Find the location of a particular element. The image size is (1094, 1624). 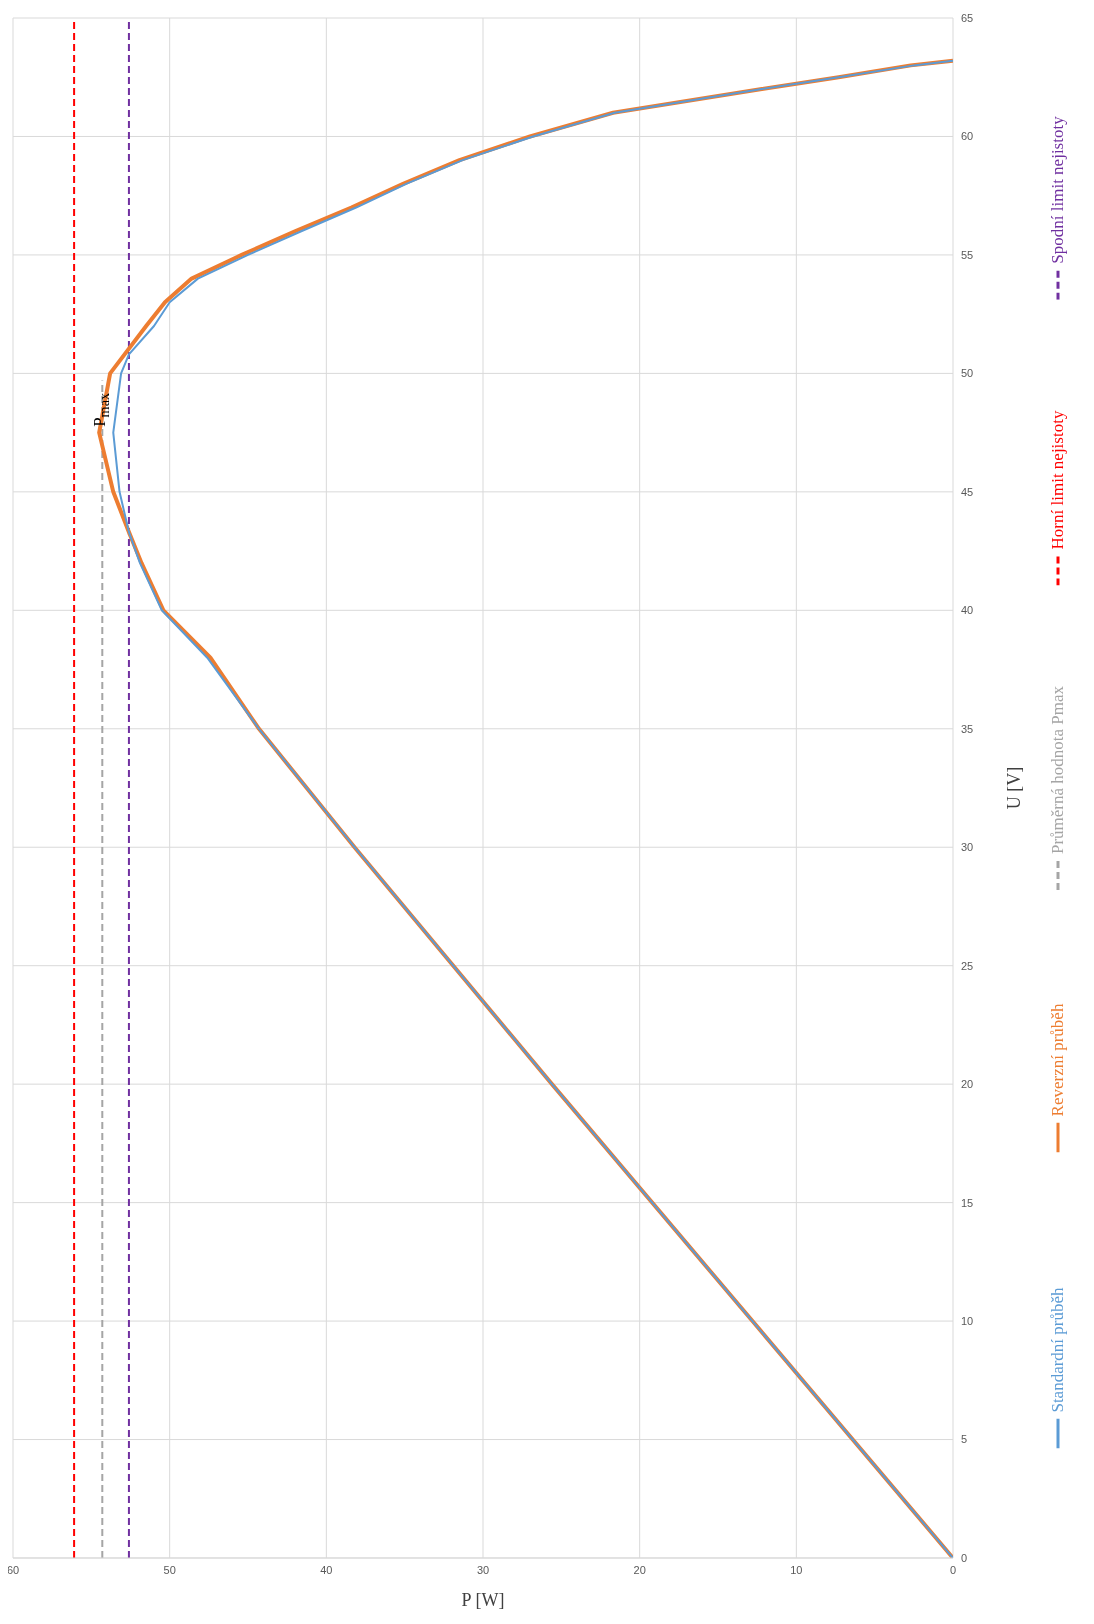

text: Standardní průběh is located at coordinates (1058, 1350).